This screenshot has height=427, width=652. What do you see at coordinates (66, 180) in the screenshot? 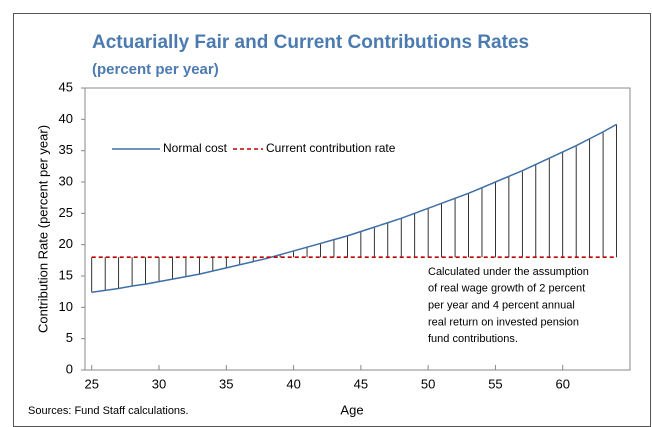
I see `y-tick-label: 30` at bounding box center [66, 180].